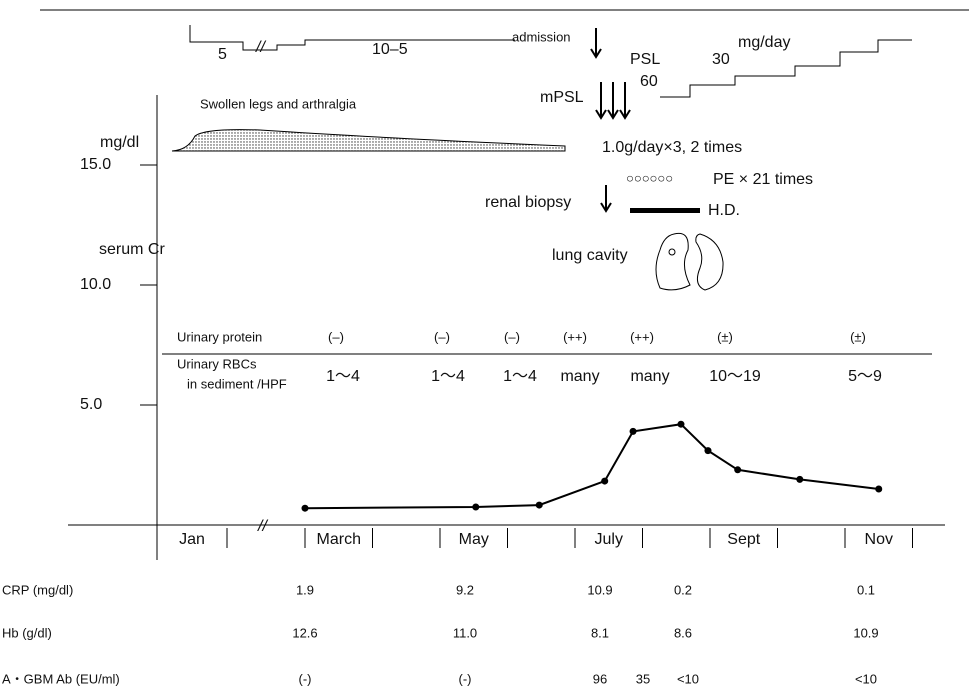 Image resolution: width=969 pixels, height=696 pixels. What do you see at coordinates (390, 49) in the screenshot?
I see `dose: 10–5` at bounding box center [390, 49].